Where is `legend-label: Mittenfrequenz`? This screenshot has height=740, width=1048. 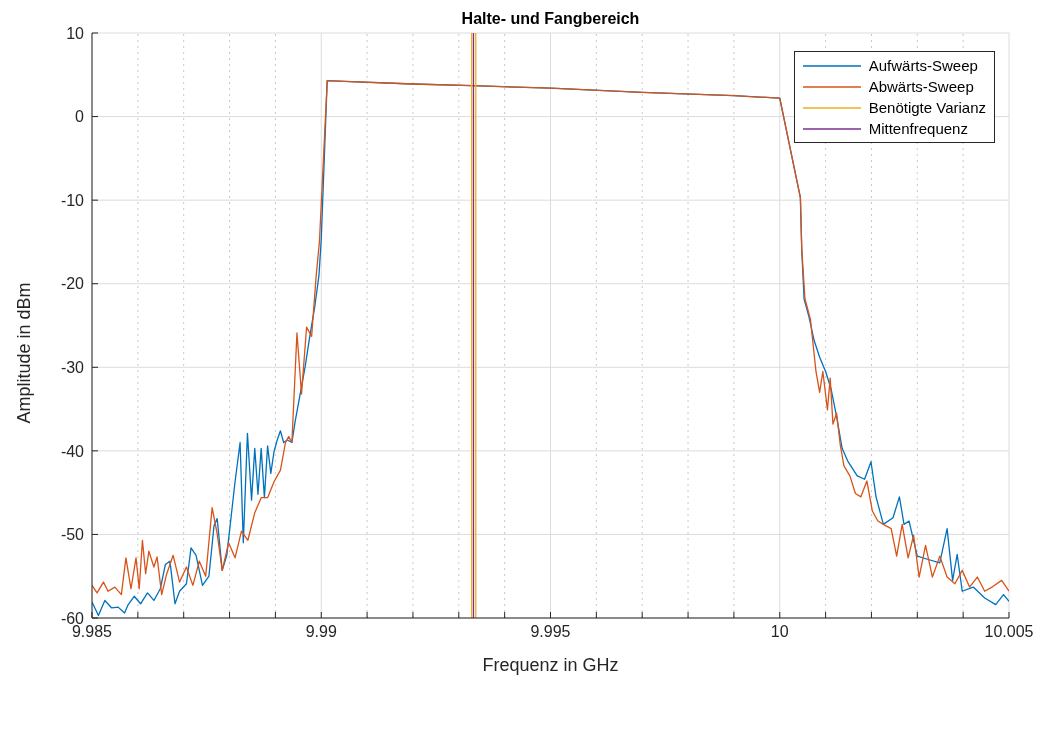 legend-label: Mittenfrequenz is located at coordinates (918, 129).